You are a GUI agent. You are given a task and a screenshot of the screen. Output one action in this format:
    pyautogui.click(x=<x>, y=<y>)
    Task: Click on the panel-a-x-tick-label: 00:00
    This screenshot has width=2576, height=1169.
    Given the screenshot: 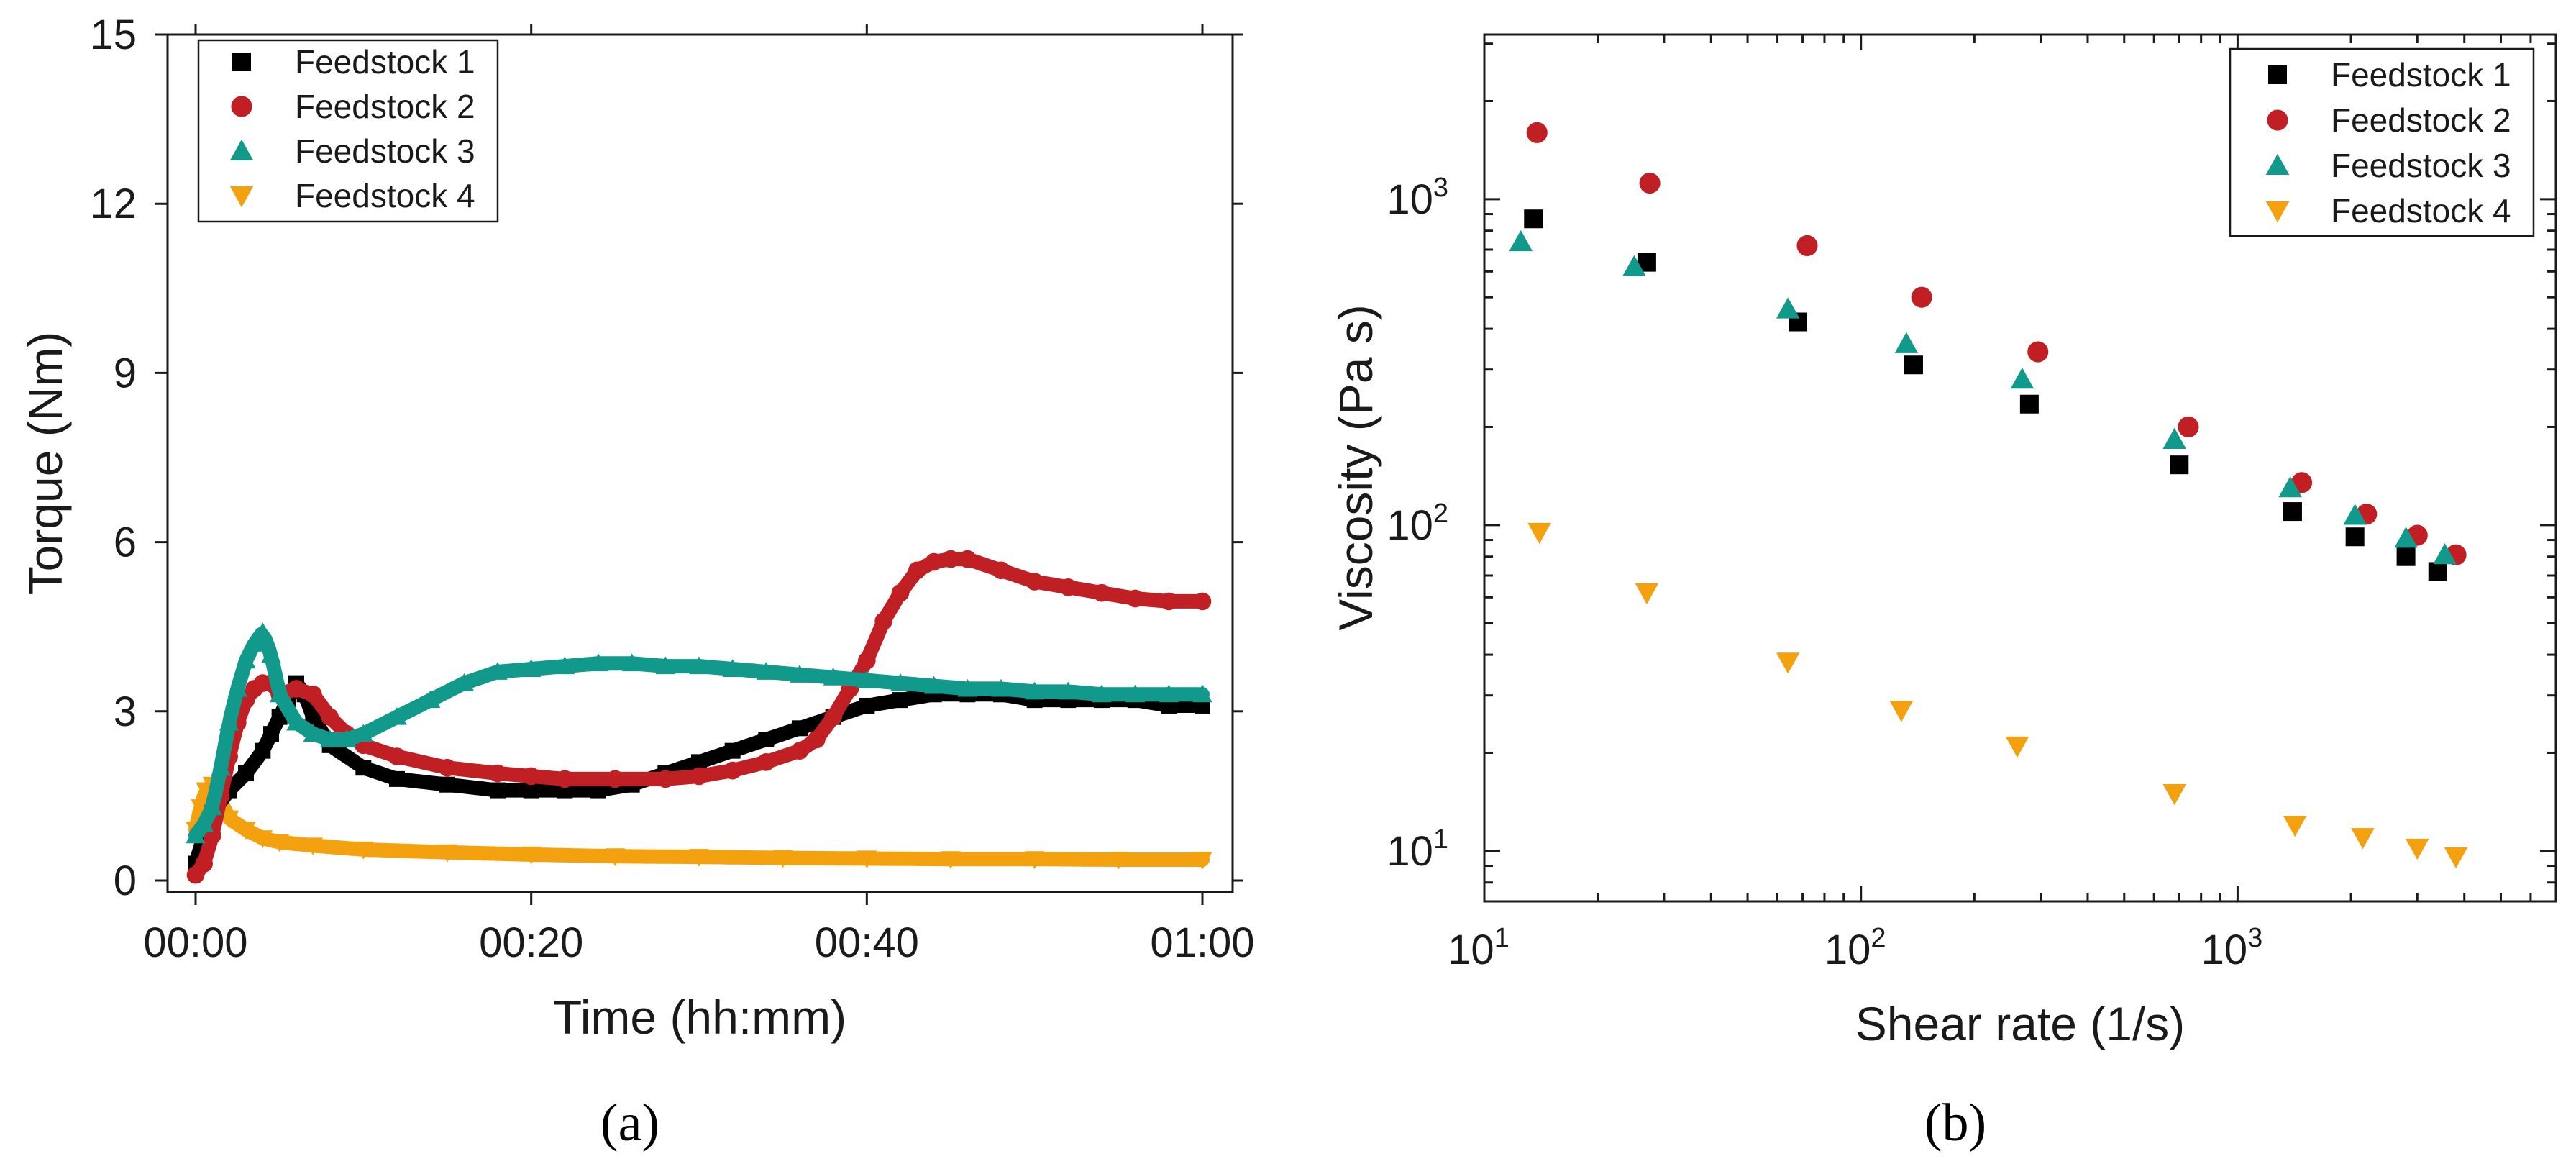 What is the action you would take?
    pyautogui.click(x=195, y=942)
    